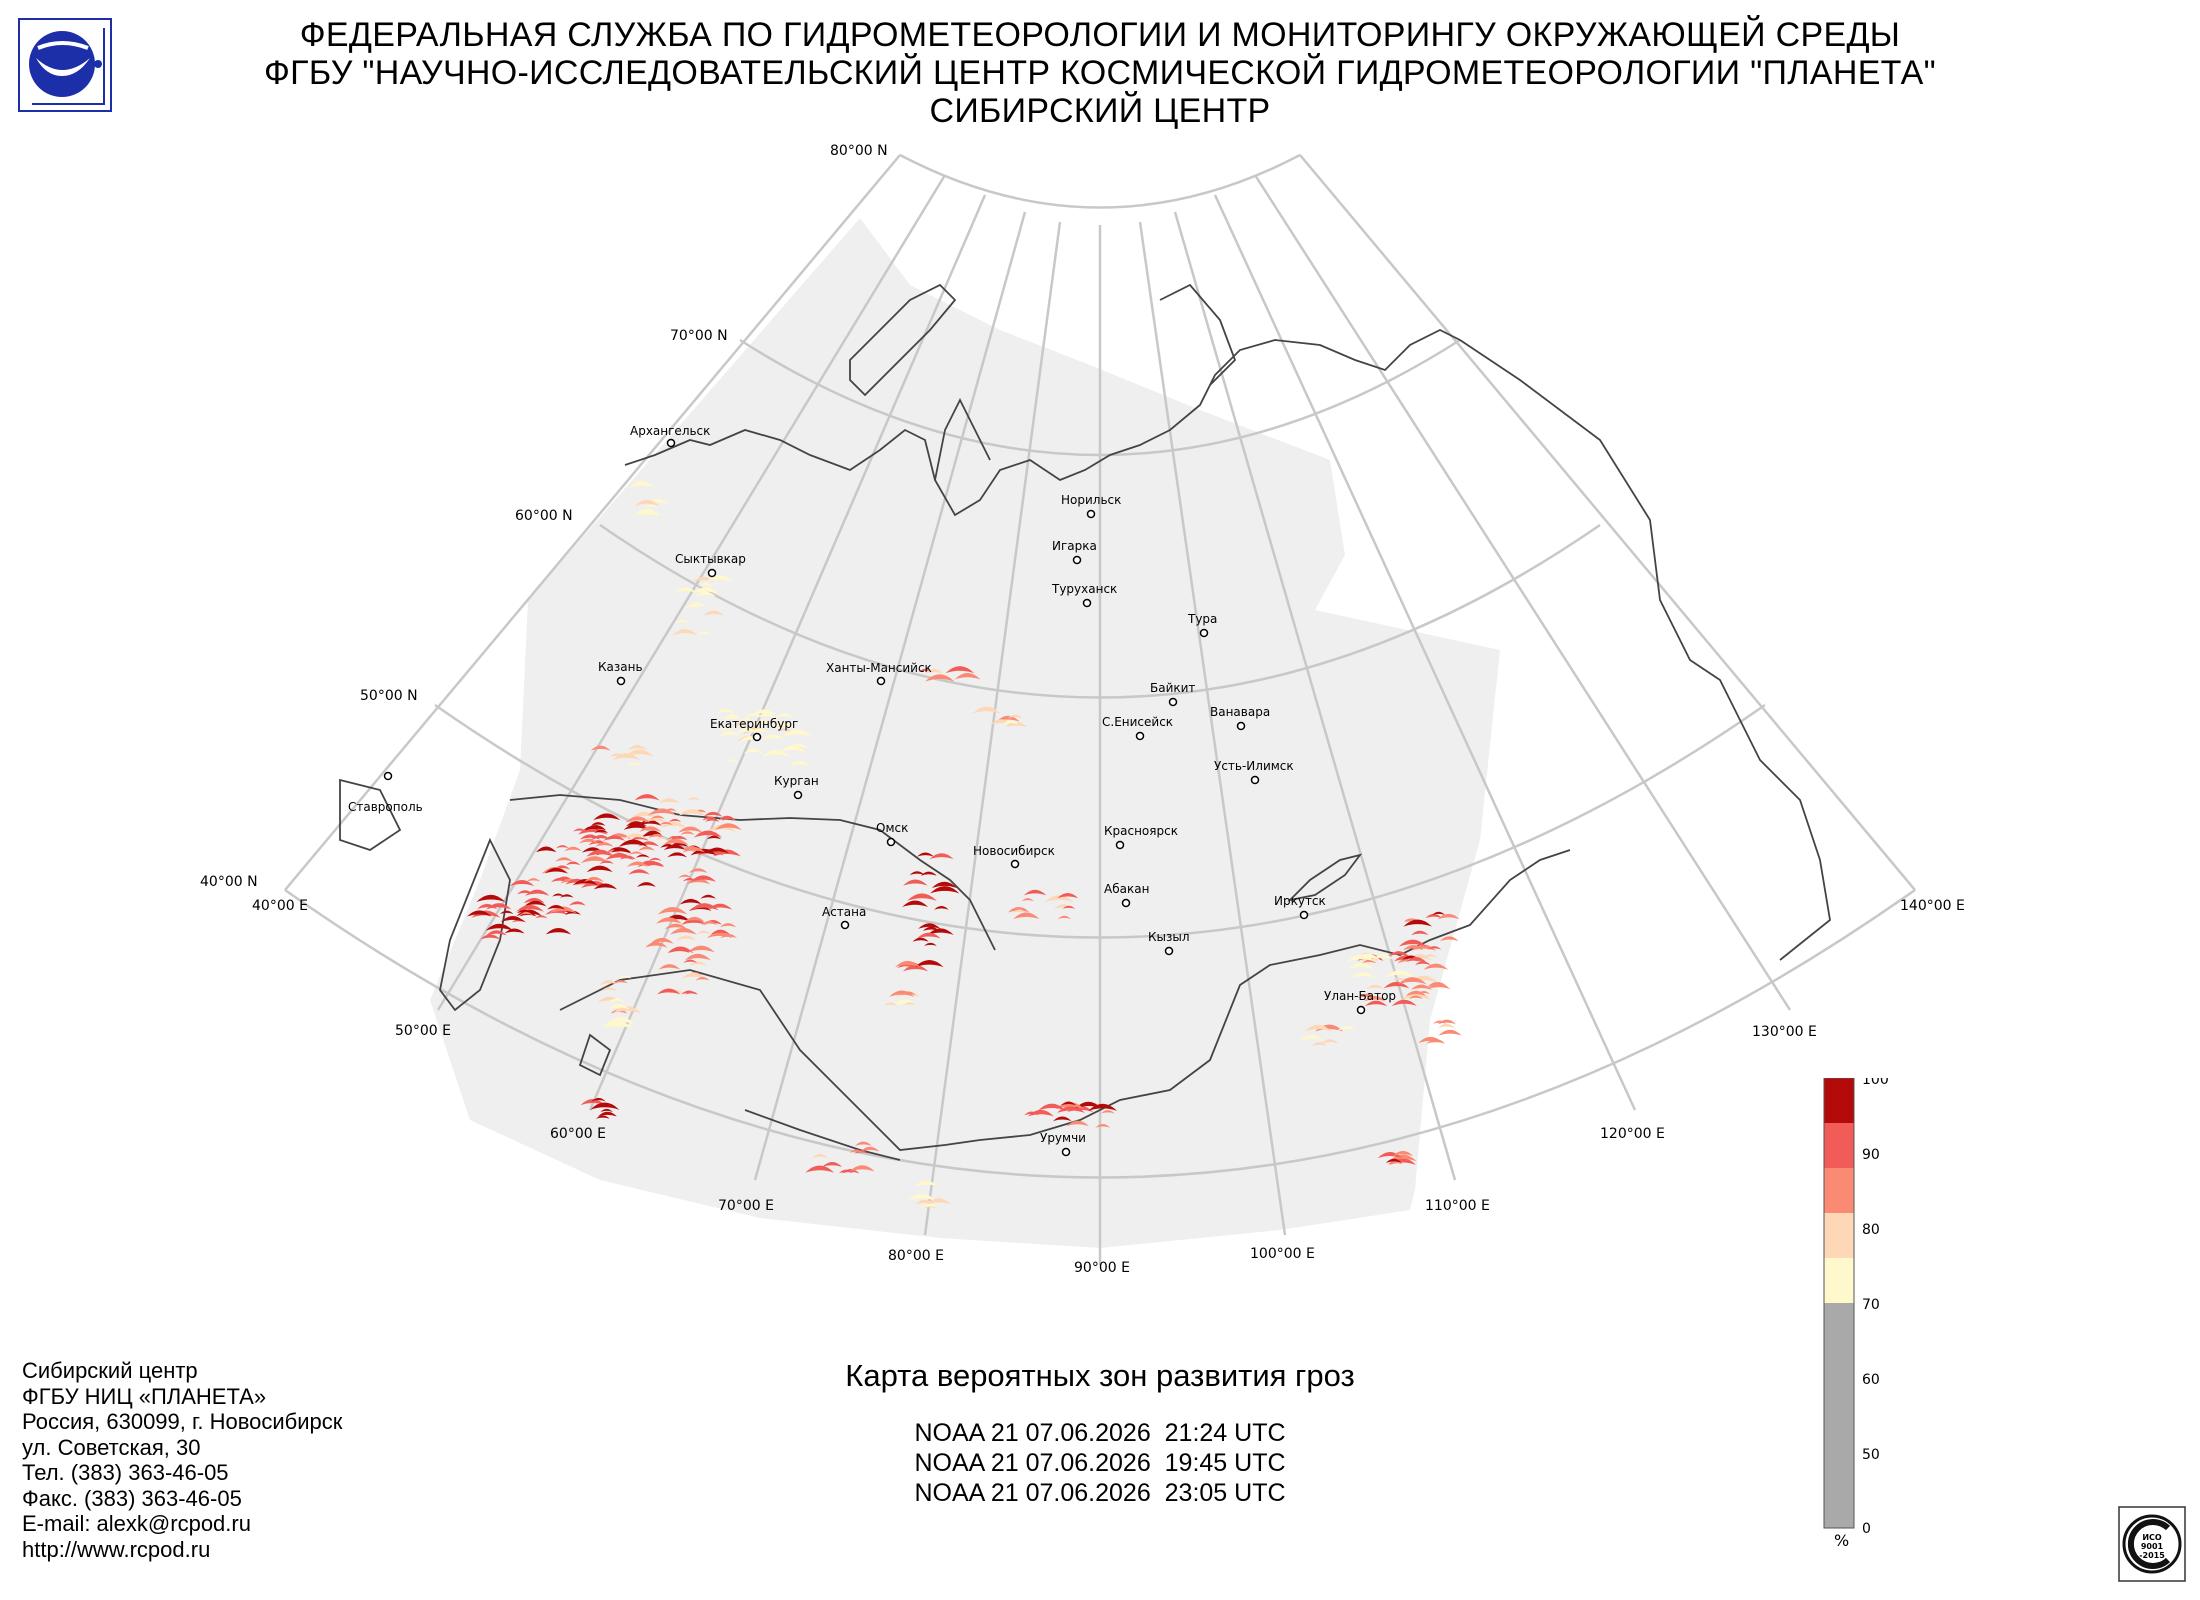 This screenshot has width=2200, height=1600. Describe the element at coordinates (1325, 877) in the screenshot. I see `lake-baikal` at that location.